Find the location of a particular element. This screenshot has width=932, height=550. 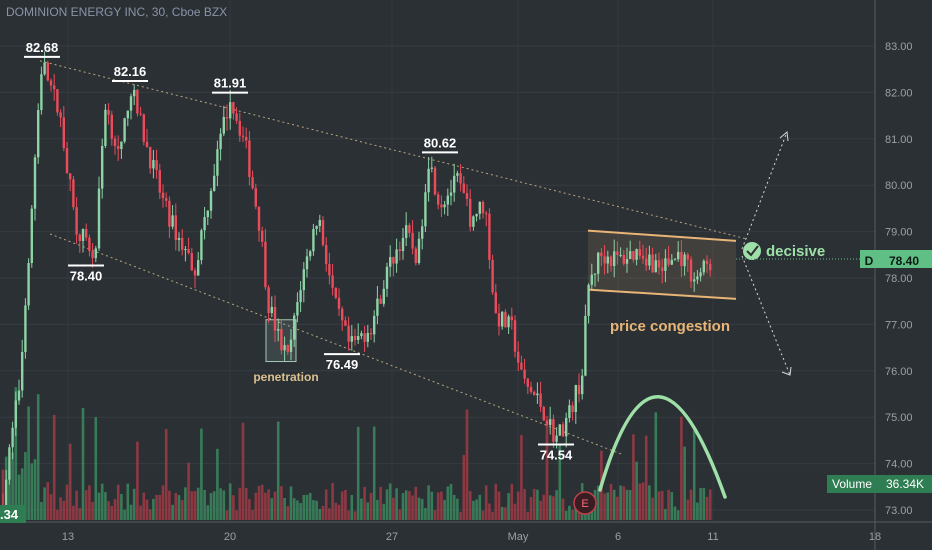

x-tick-label: 18 is located at coordinates (875, 537).